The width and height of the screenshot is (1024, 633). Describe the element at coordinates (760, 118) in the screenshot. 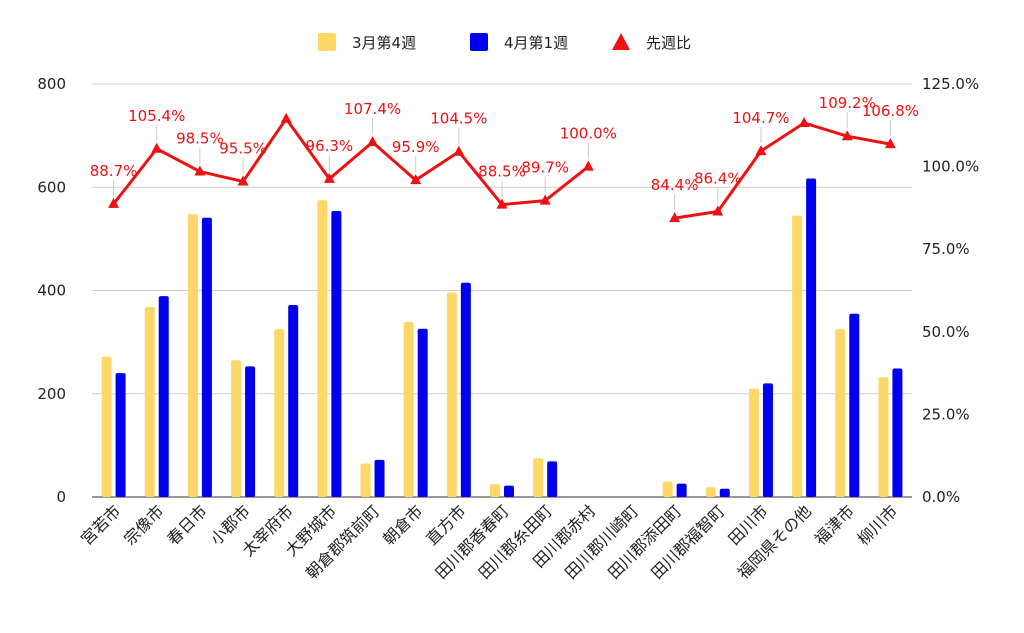

I see `data-label: 104.7%` at that location.